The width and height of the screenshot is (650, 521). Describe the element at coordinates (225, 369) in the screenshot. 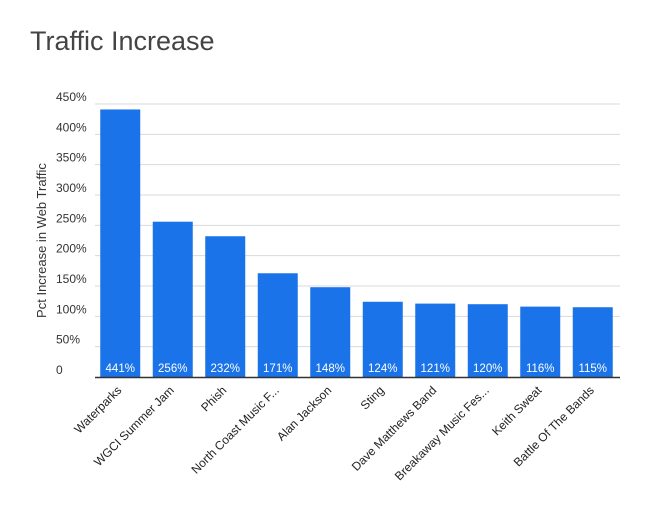

I see `data-label: 232%` at that location.